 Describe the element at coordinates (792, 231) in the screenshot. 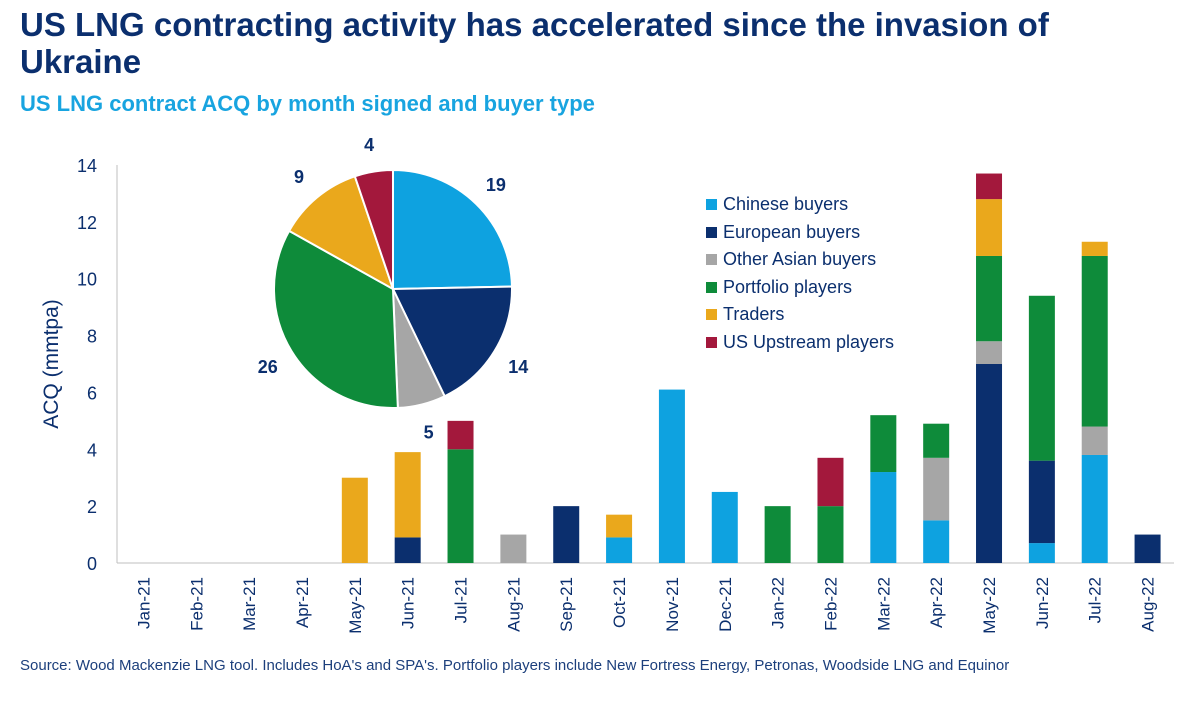

I see `legend-label: European buyers` at that location.